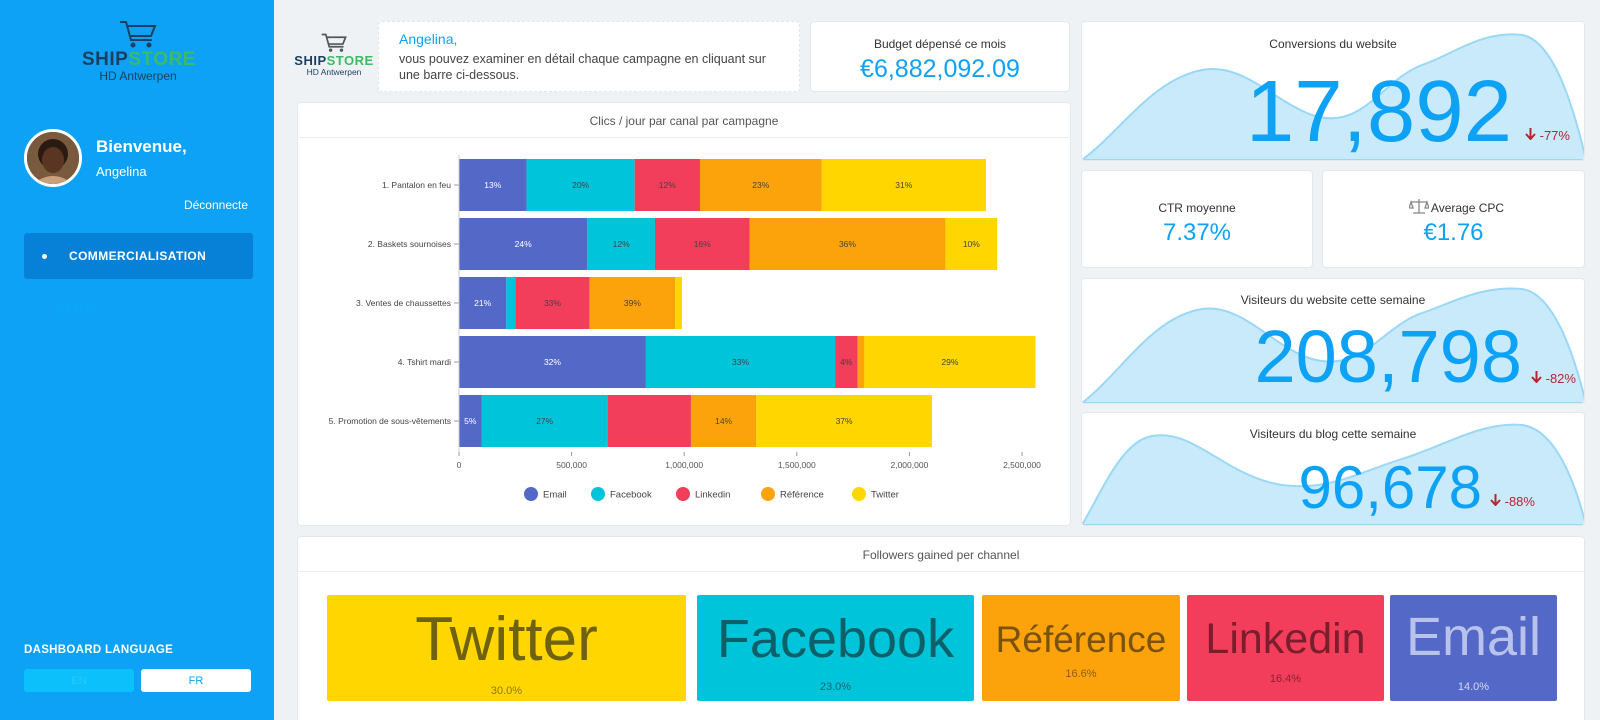 Image resolution: width=1600 pixels, height=720 pixels. I want to click on bar-data-label: 12%, so click(621, 244).